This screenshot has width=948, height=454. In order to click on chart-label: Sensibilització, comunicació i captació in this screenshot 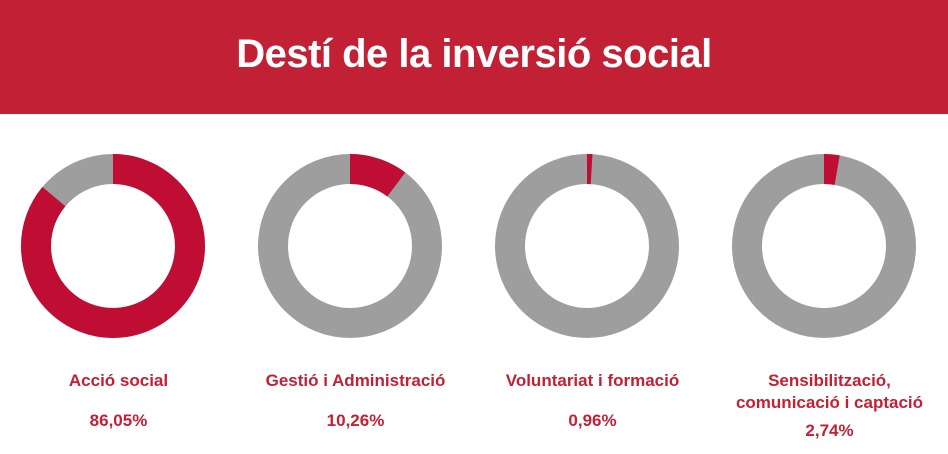, I will do `click(829, 391)`.